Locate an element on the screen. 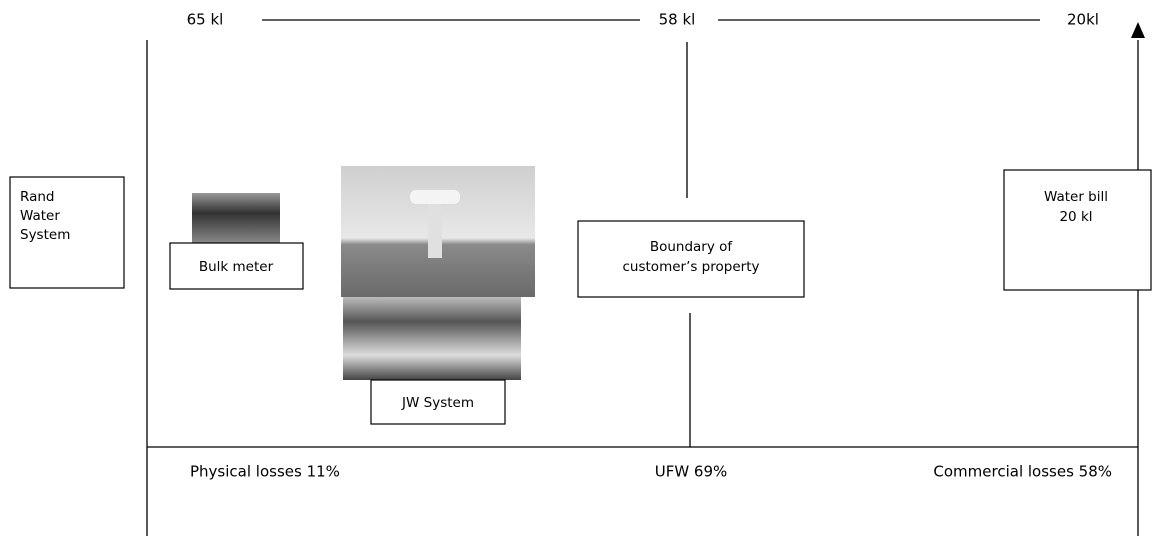 The width and height of the screenshot is (1152, 536). box-text: Boundary of is located at coordinates (692, 247).